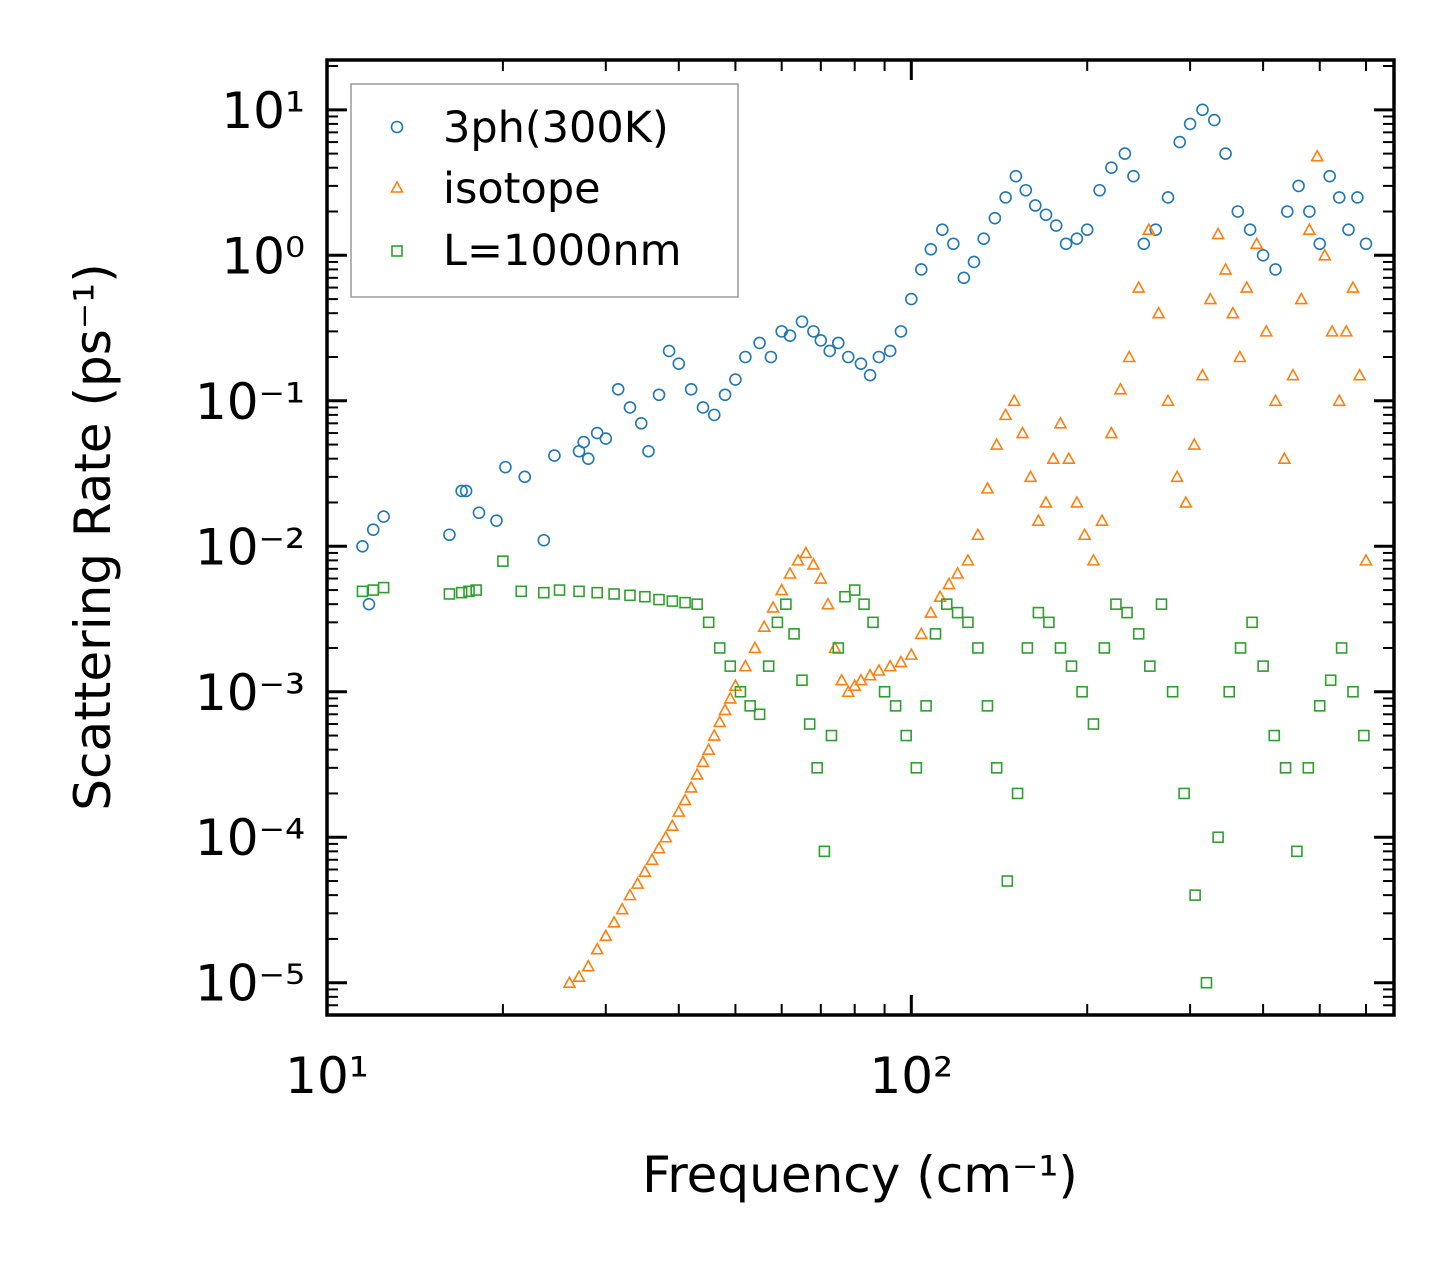 This screenshot has width=1455, height=1265. What do you see at coordinates (250, 693) in the screenshot?
I see `y-tick-label: 10⁻³` at bounding box center [250, 693].